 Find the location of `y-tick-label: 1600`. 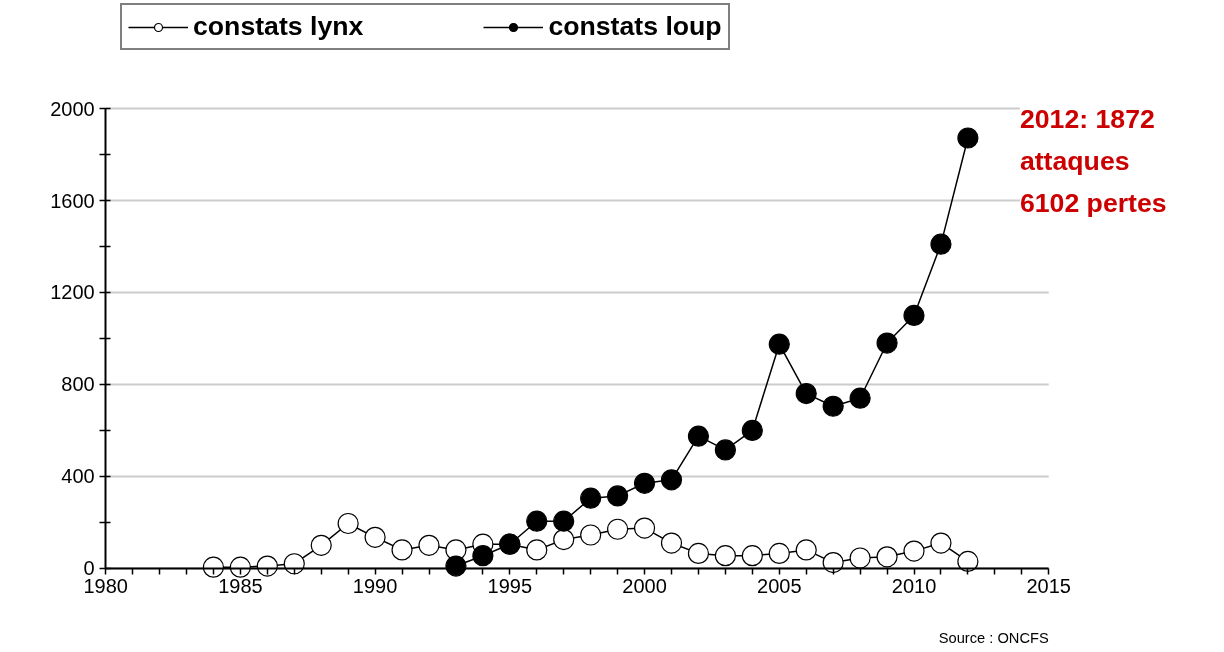

y-tick-label: 1600 is located at coordinates (72, 200).